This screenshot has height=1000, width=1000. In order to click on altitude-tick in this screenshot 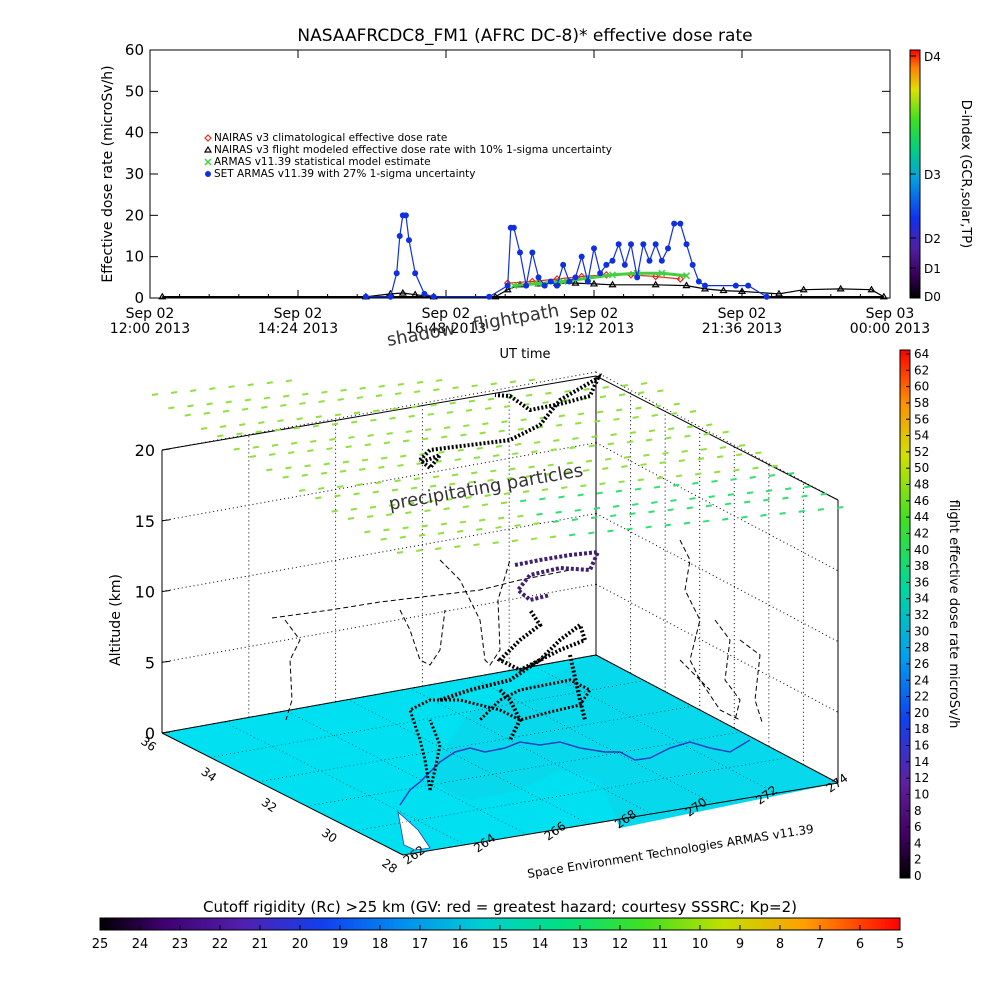, I will do `click(166, 732)`.